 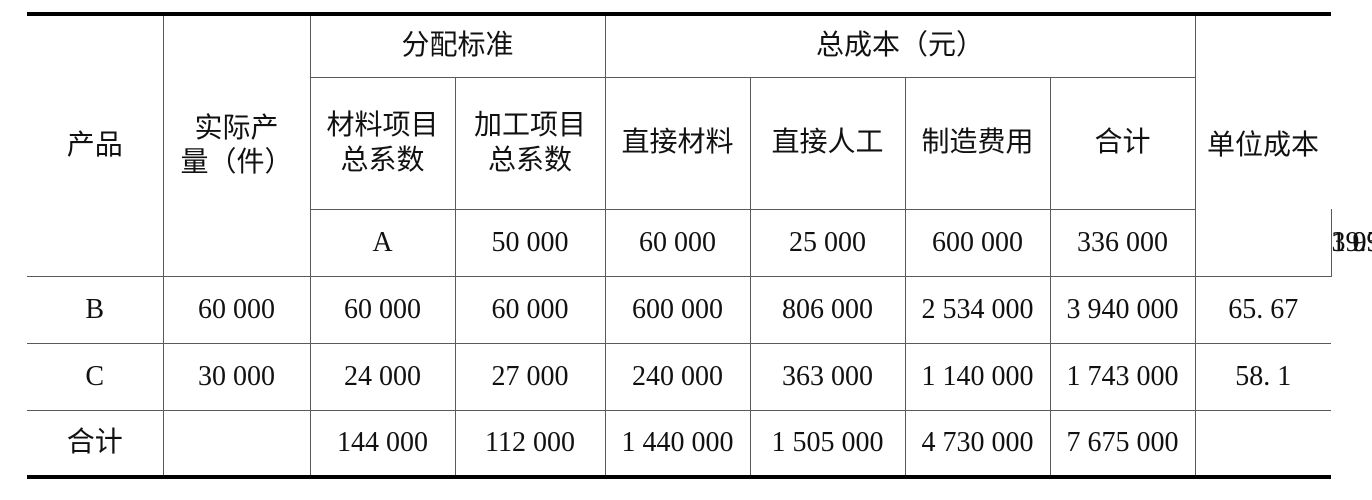 I want to click on cell-unit-cost-total, so click(x=1263, y=444).